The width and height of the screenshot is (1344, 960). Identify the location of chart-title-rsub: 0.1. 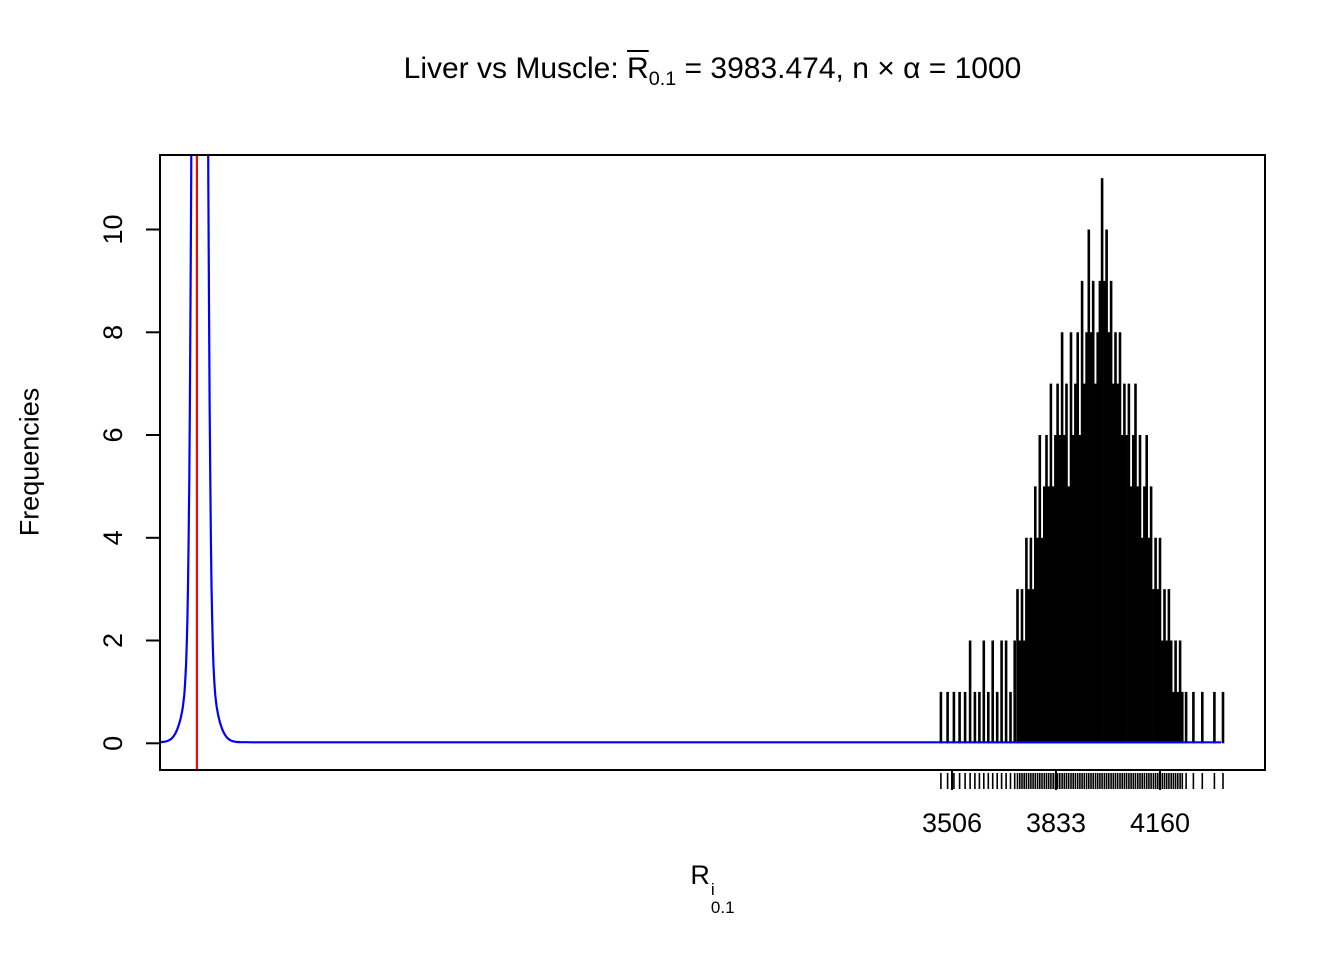
(662, 79).